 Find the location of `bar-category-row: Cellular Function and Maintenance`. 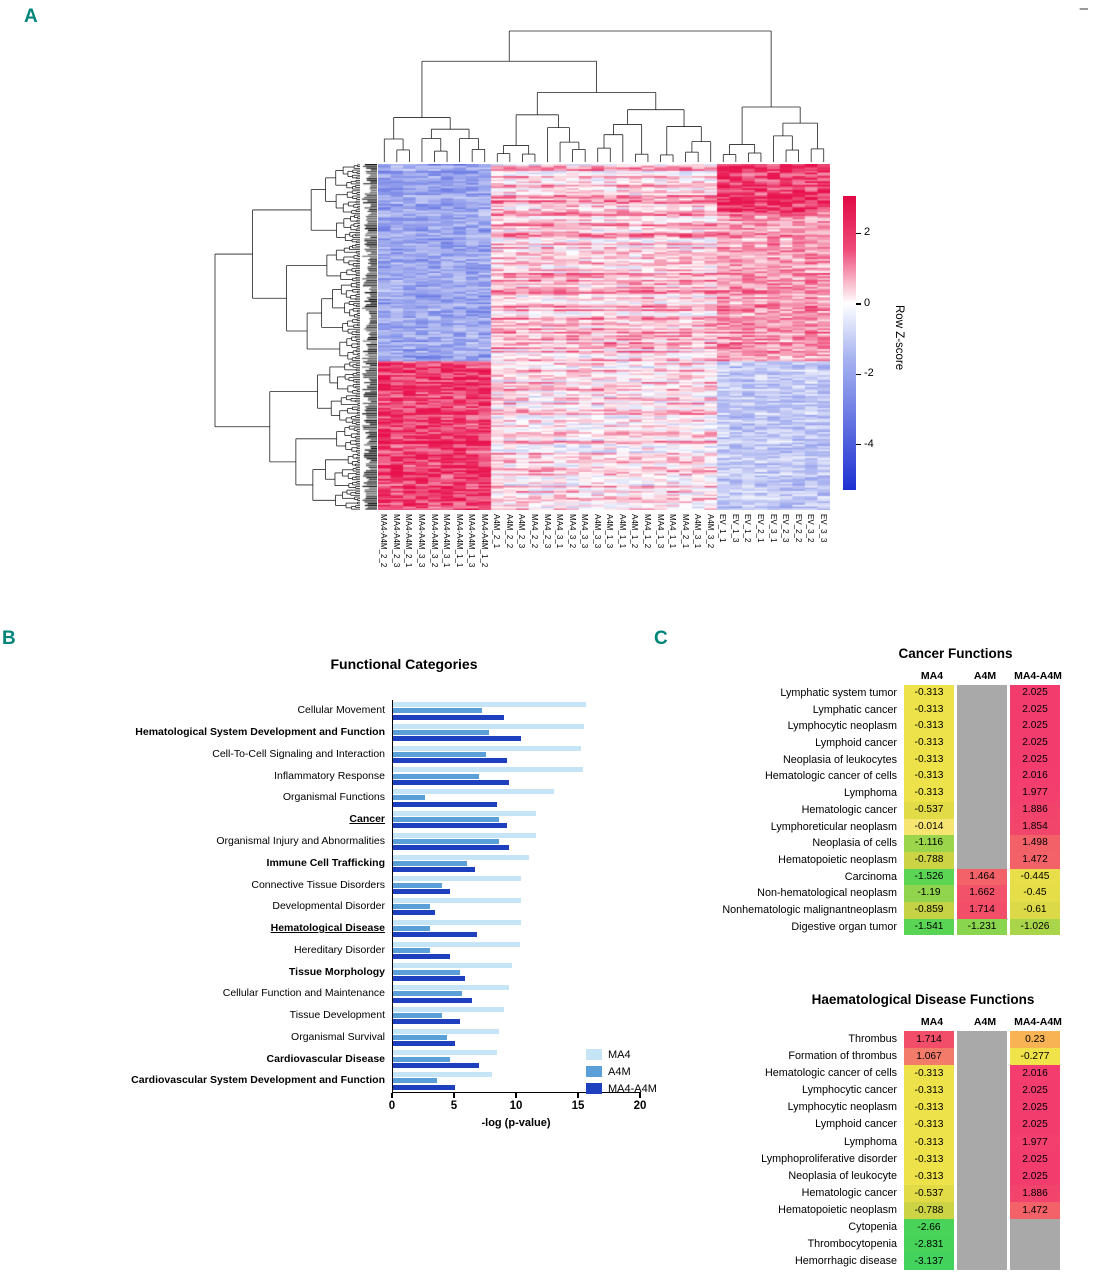

bar-category-row: Cellular Function and Maintenance is located at coordinates (328, 993).